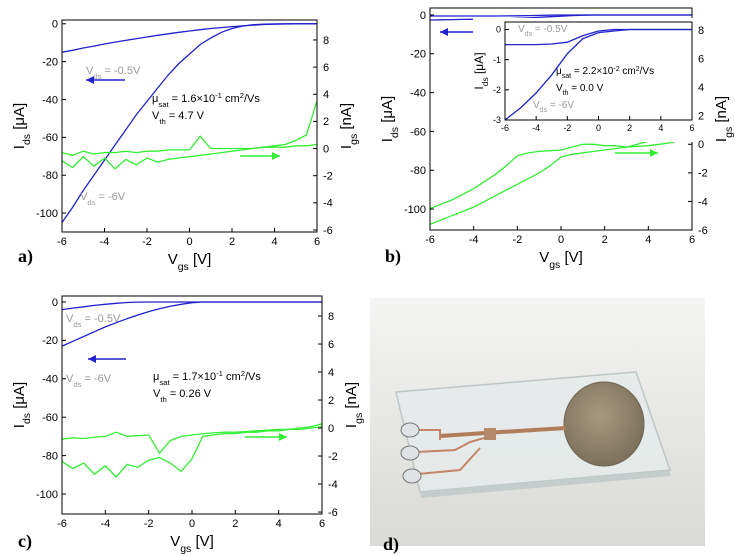 This screenshot has width=735, height=556. Describe the element at coordinates (25, 541) in the screenshot. I see `panel-label: c)` at that location.